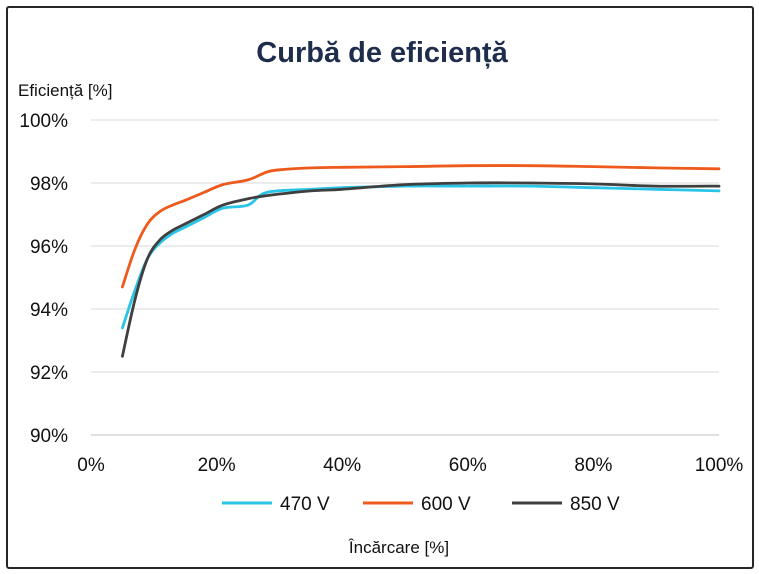 The width and height of the screenshot is (759, 574). Describe the element at coordinates (446, 504) in the screenshot. I see `legend-label: 600 V` at that location.